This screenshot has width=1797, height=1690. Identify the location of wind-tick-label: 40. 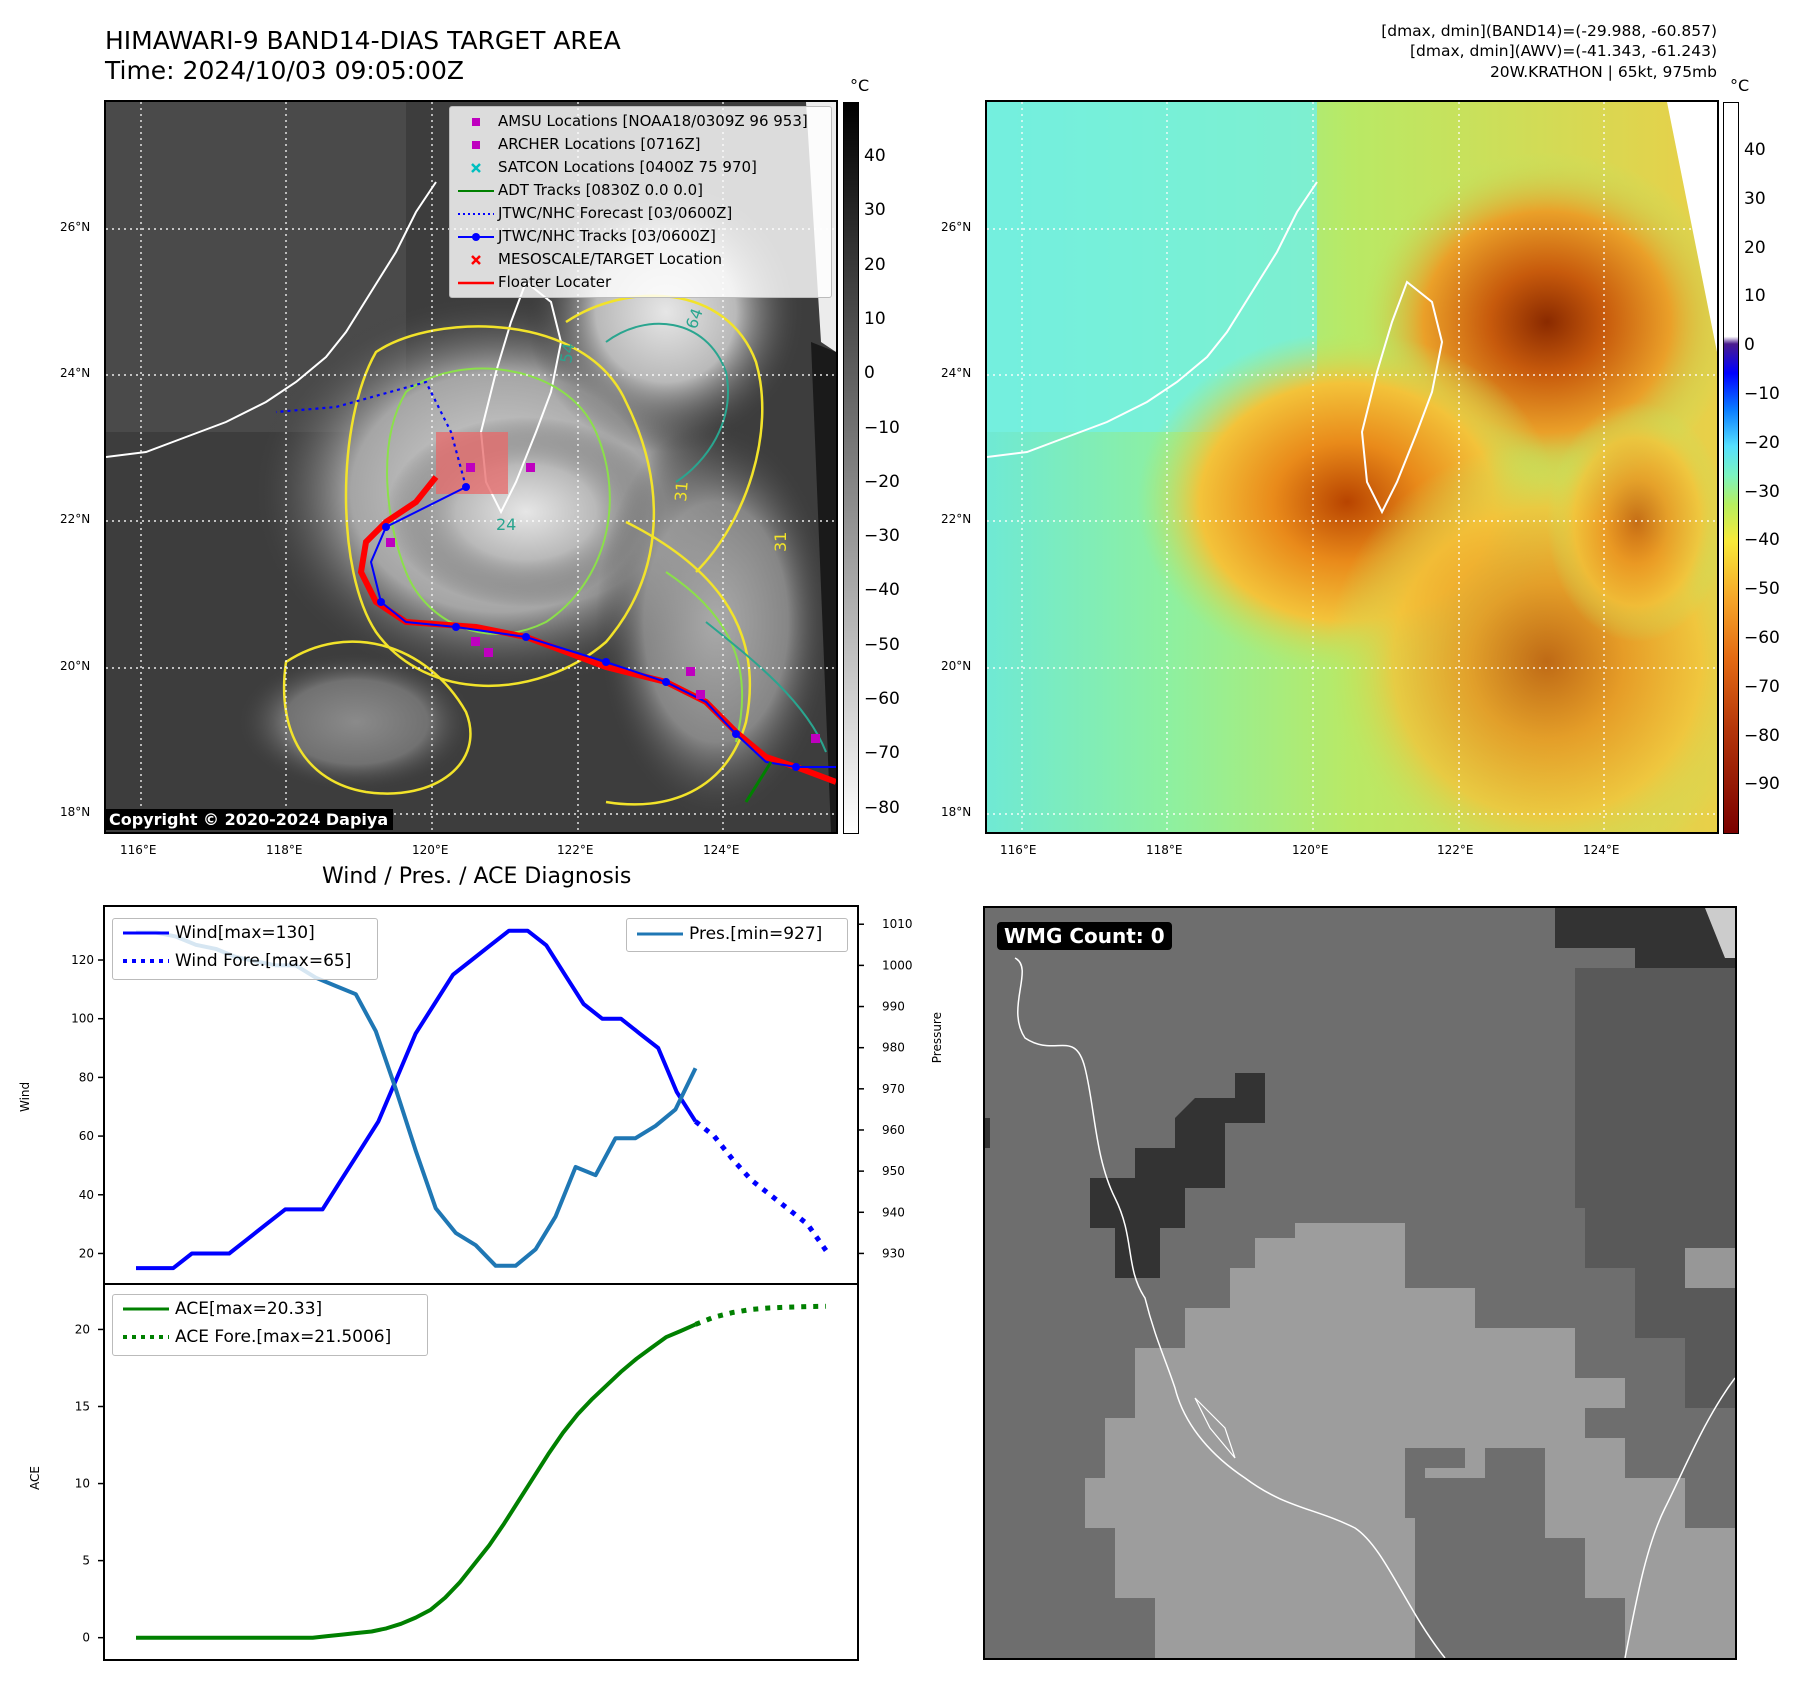
(86, 1195).